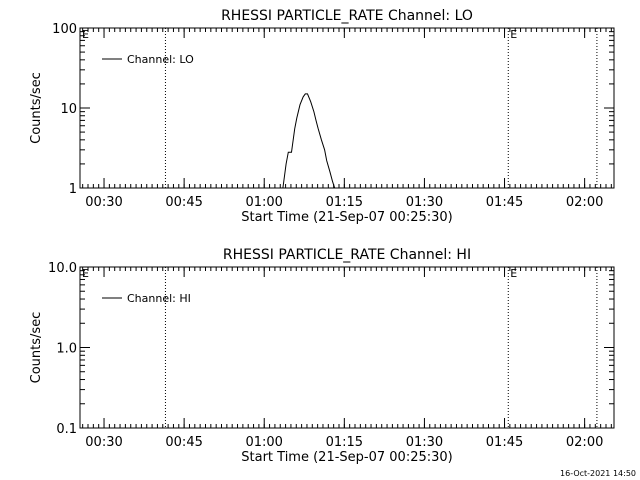 Image resolution: width=640 pixels, height=480 pixels. I want to click on y-tick-label: 1.0, so click(66, 349).